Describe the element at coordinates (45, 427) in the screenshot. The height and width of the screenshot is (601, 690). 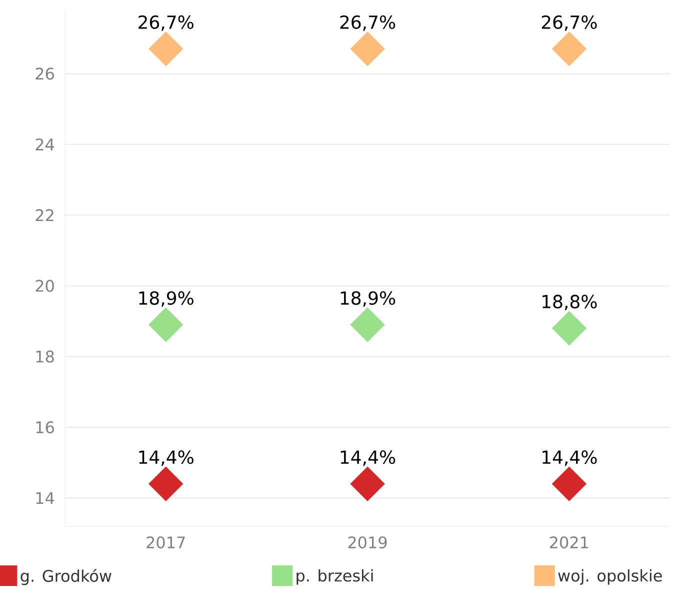
I see `y-tick-label: 16` at that location.